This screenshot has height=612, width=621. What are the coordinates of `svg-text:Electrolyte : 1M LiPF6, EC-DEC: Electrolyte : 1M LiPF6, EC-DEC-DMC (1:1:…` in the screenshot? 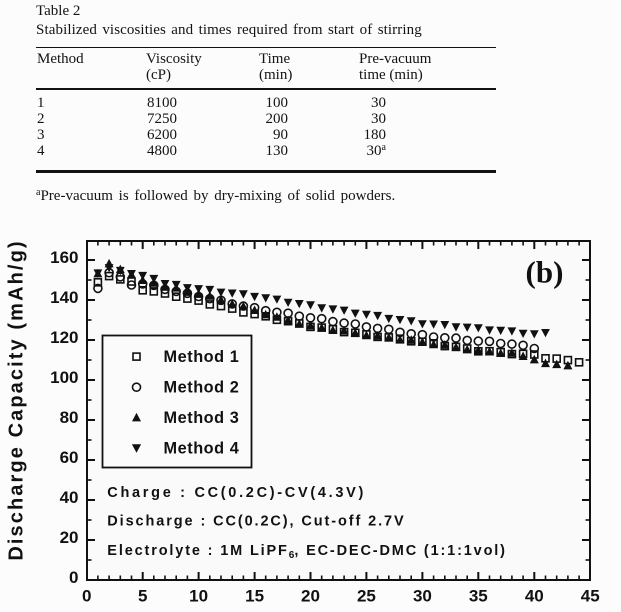 It's located at (307, 552).